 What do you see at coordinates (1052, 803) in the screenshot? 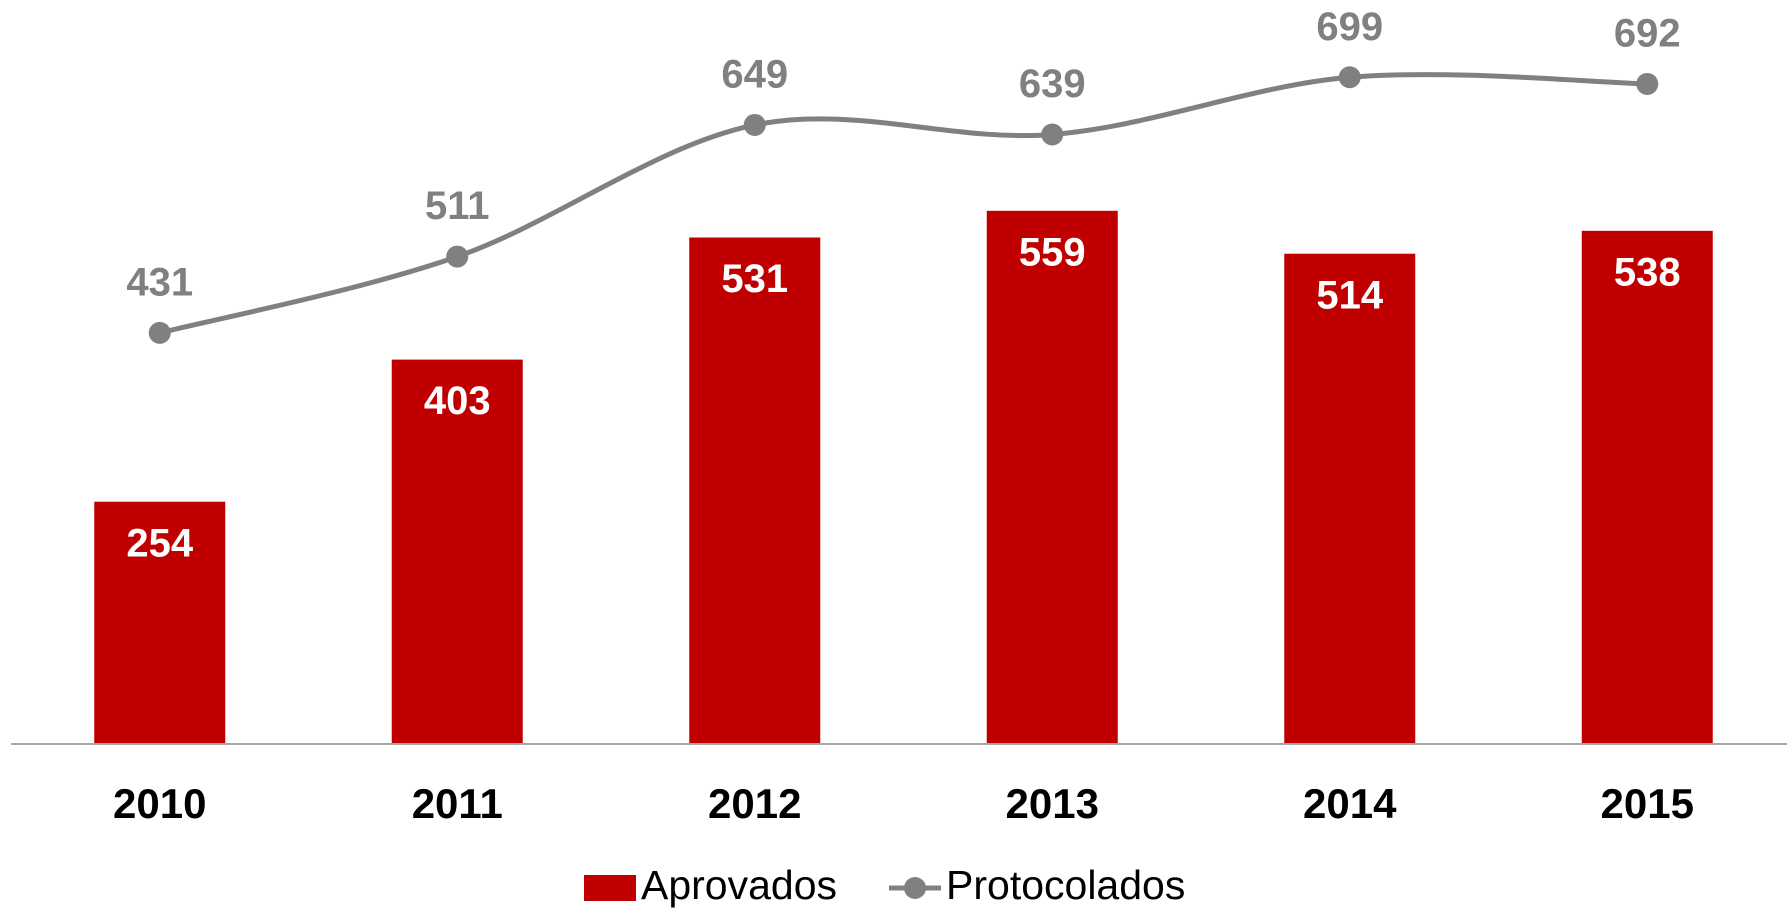
I see `x-tick-label: 2013` at bounding box center [1052, 803].